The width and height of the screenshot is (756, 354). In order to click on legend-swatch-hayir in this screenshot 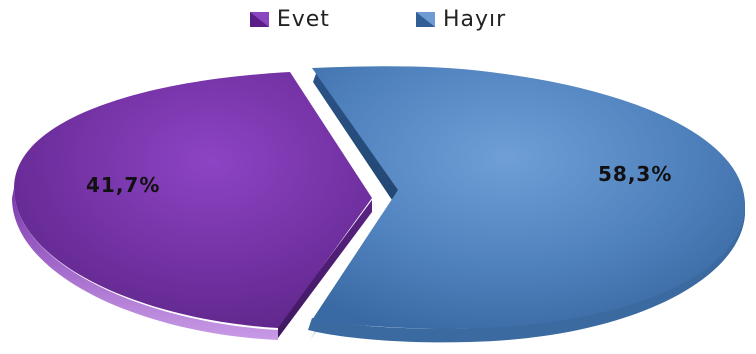, I will do `click(425, 19)`.